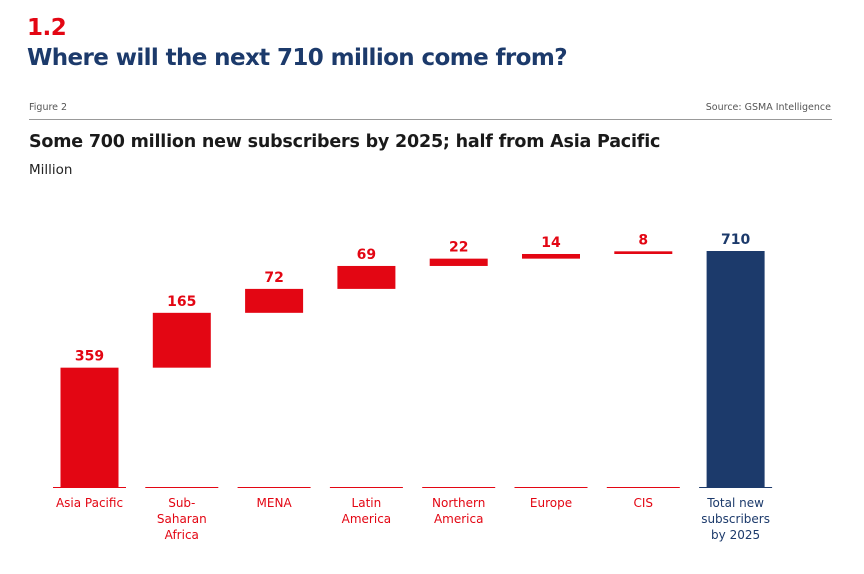 Image resolution: width=864 pixels, height=574 pixels. I want to click on category-label-line: Africa, so click(182, 535).